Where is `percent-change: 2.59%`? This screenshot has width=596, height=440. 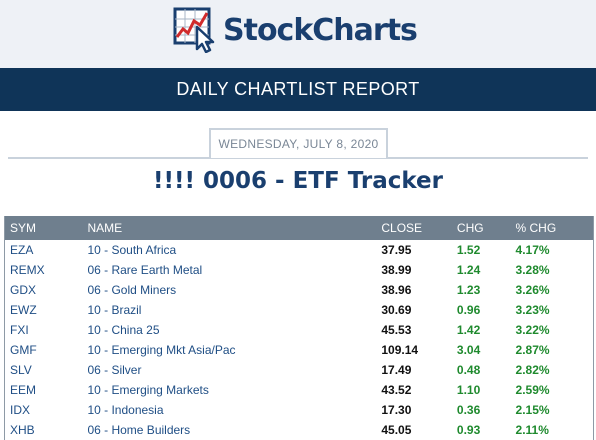 percent-change: 2.59% is located at coordinates (532, 390).